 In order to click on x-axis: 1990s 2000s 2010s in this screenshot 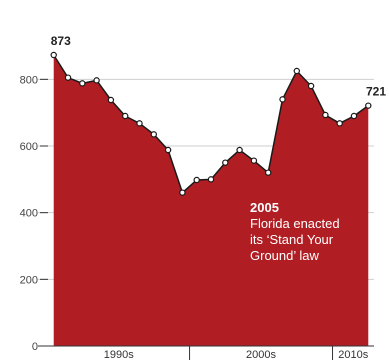, I will do `click(206, 352)`.